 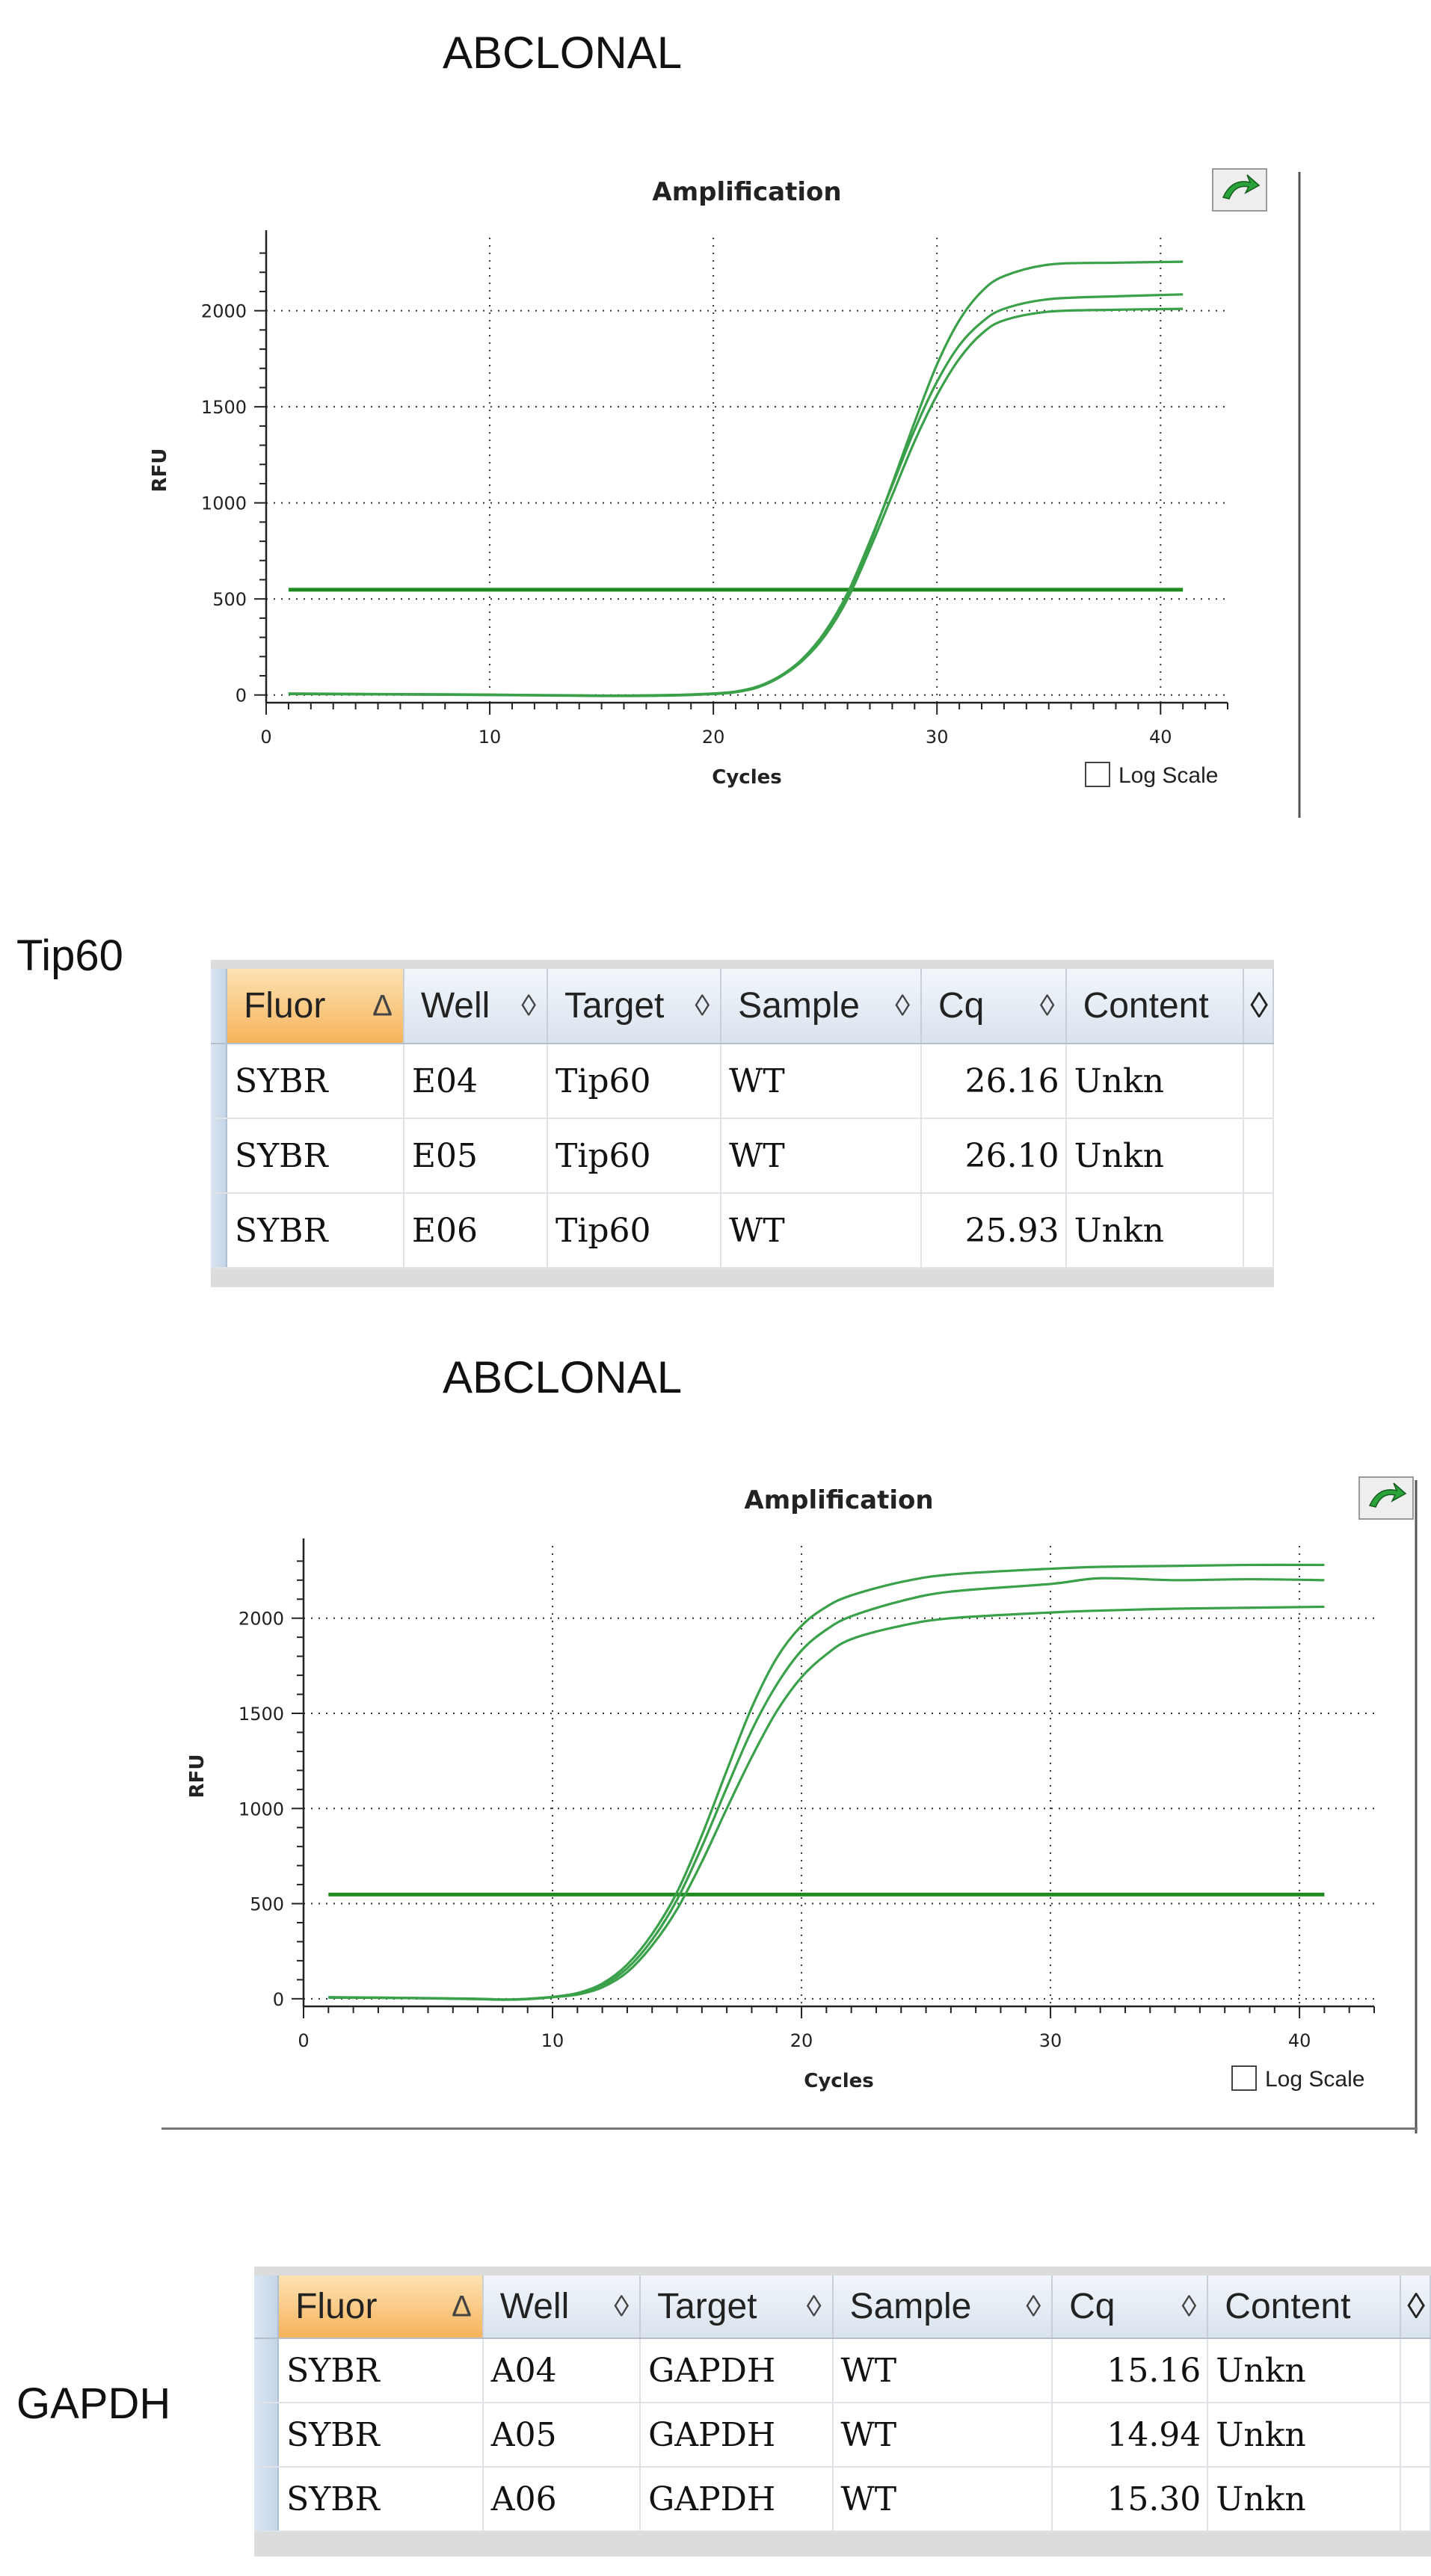 I want to click on target-label: GAPDH, so click(x=93, y=2403).